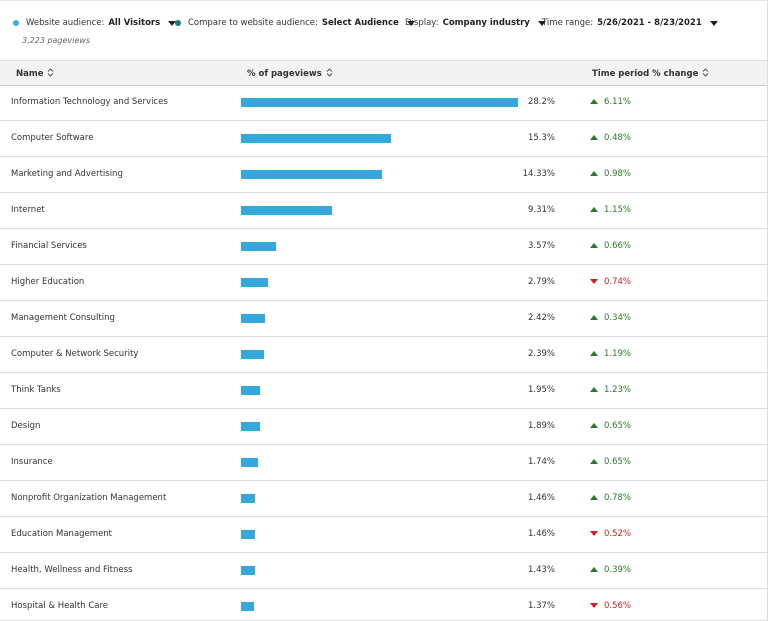 The height and width of the screenshot is (621, 768). I want to click on industry-name: Higher Education, so click(48, 282).